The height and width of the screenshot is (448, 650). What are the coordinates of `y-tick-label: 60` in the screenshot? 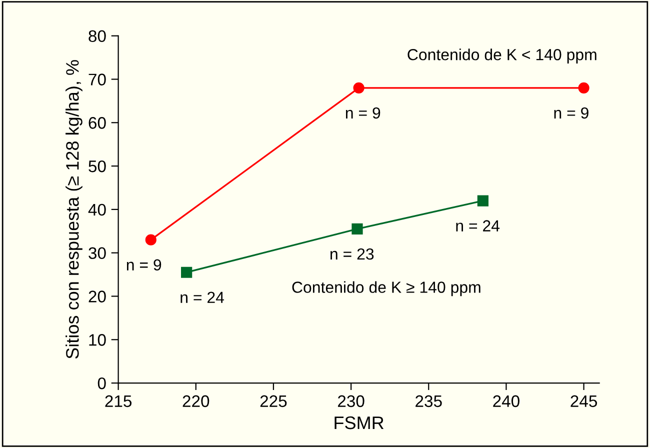 It's located at (97, 123).